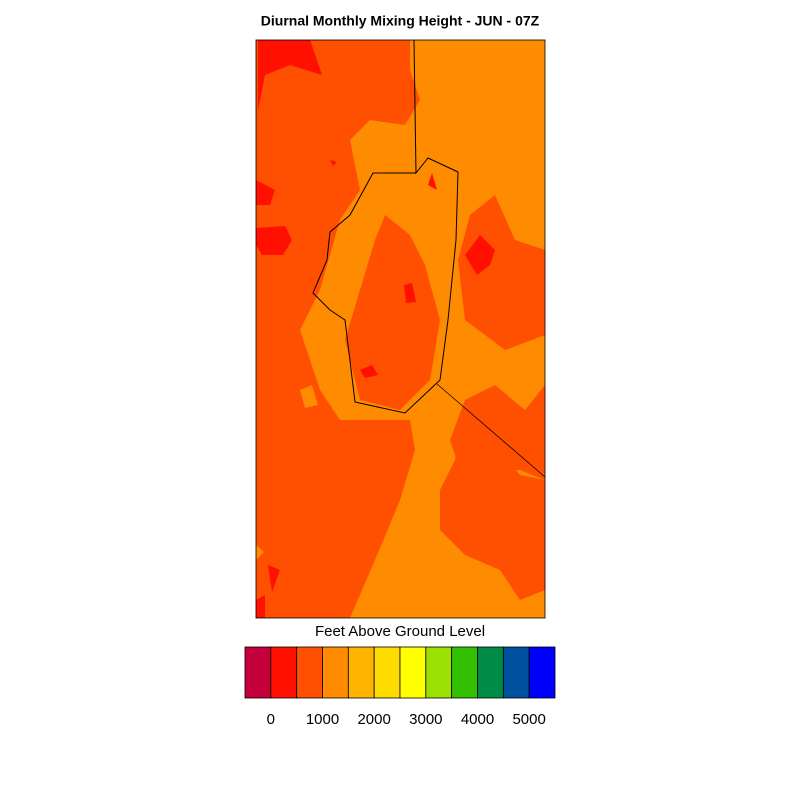 This screenshot has height=800, width=800. What do you see at coordinates (477, 719) in the screenshot?
I see `tick-label: 4000` at bounding box center [477, 719].